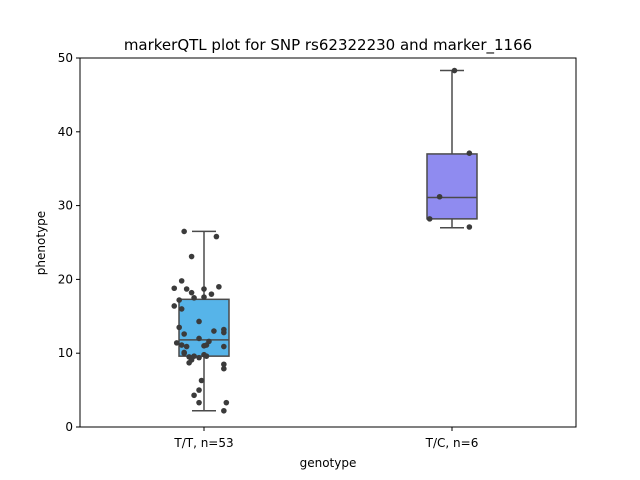 The width and height of the screenshot is (640, 480). I want to click on y-tick-label: 40, so click(65, 132).